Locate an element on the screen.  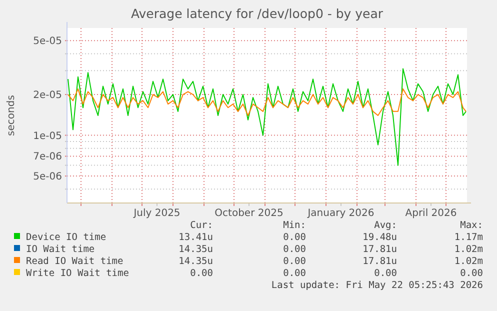
text: 1.17m is located at coordinates (469, 237).